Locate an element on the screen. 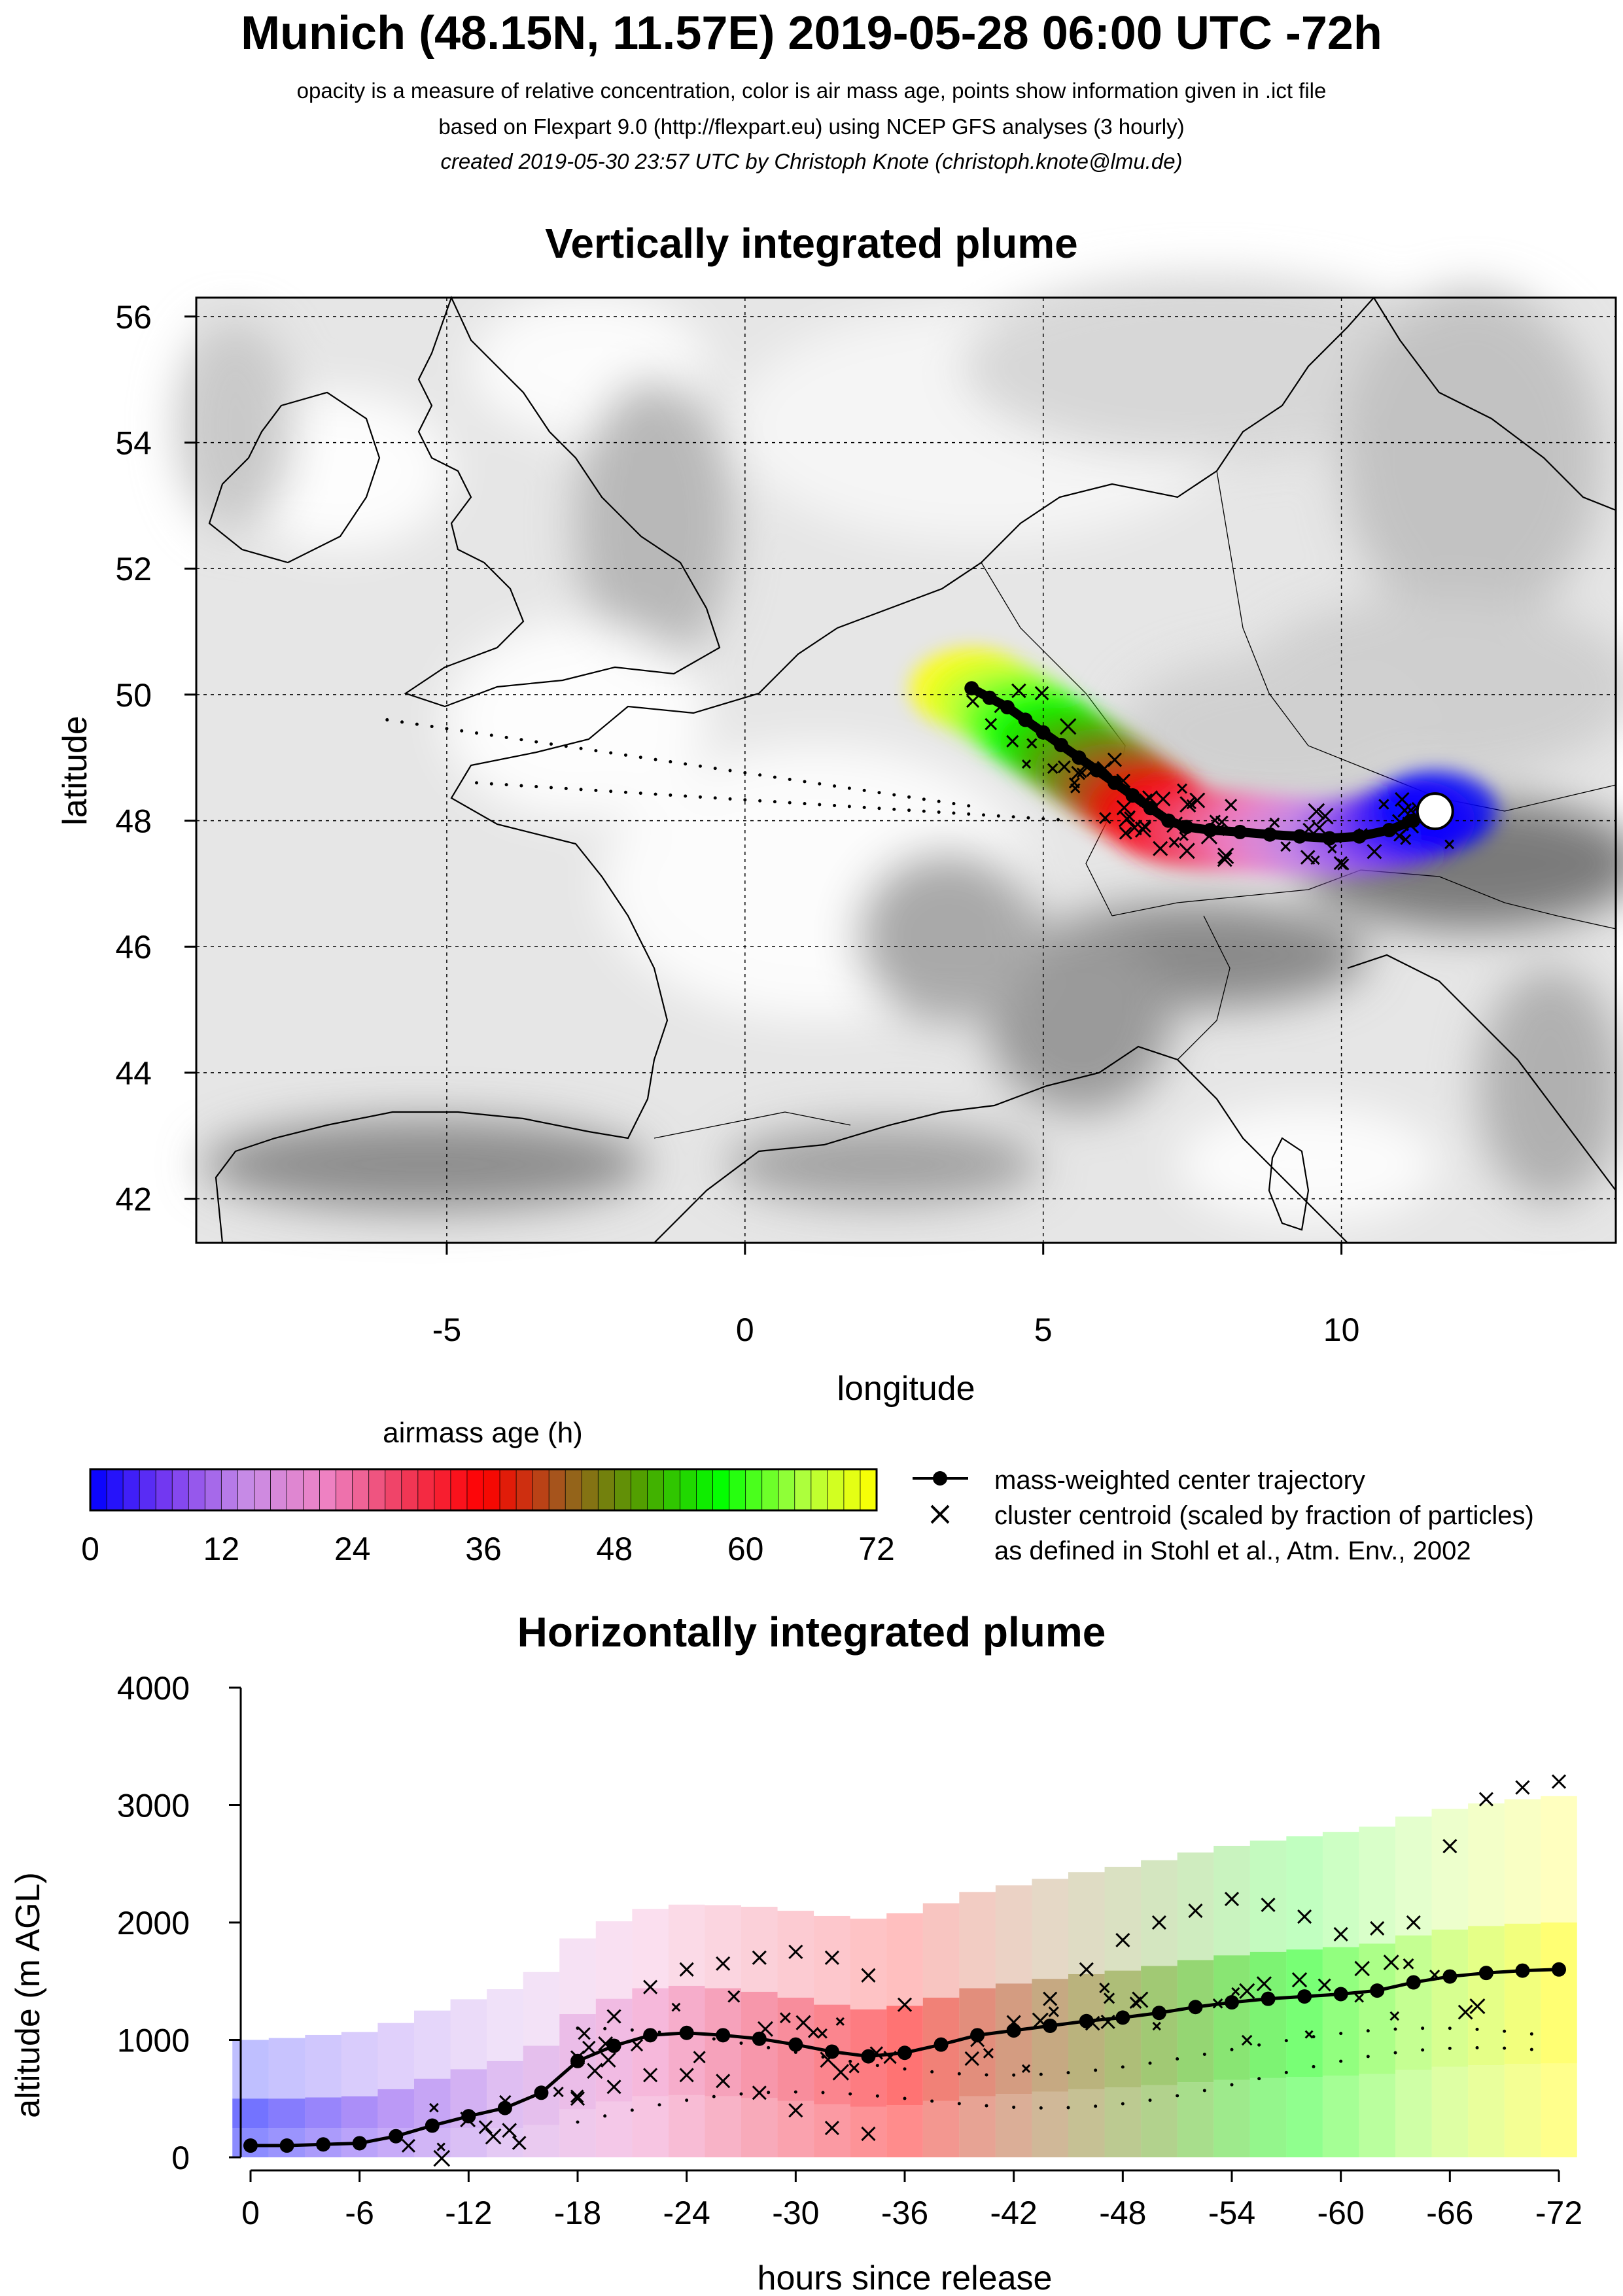 This screenshot has height=2296, width=1623. altitude-x-tick-label: -36 is located at coordinates (905, 2213).